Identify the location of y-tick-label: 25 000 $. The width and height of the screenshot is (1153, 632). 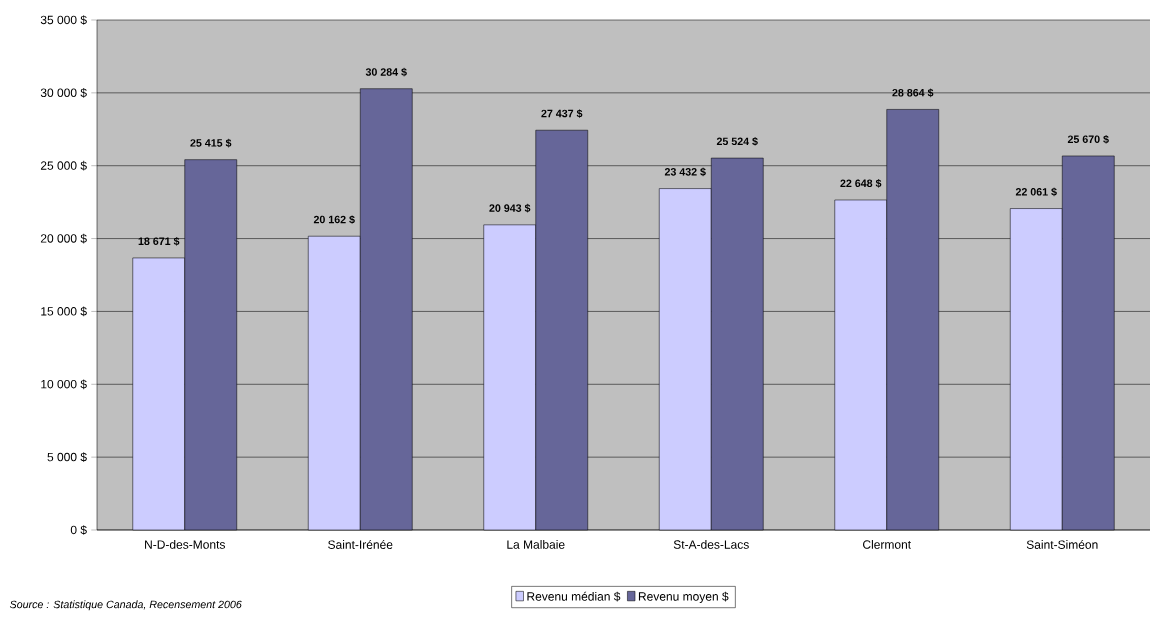
(63, 165).